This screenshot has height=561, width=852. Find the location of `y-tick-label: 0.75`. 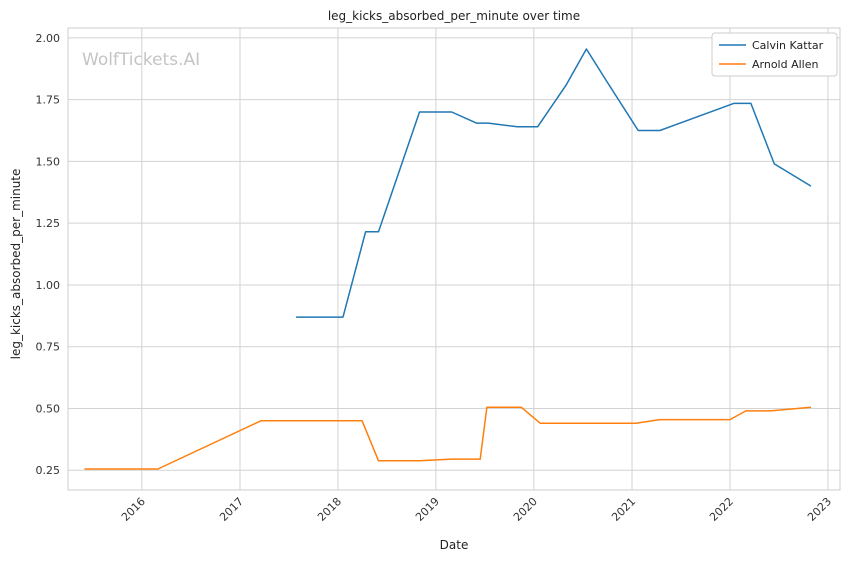

y-tick-label: 0.75 is located at coordinates (48, 347).